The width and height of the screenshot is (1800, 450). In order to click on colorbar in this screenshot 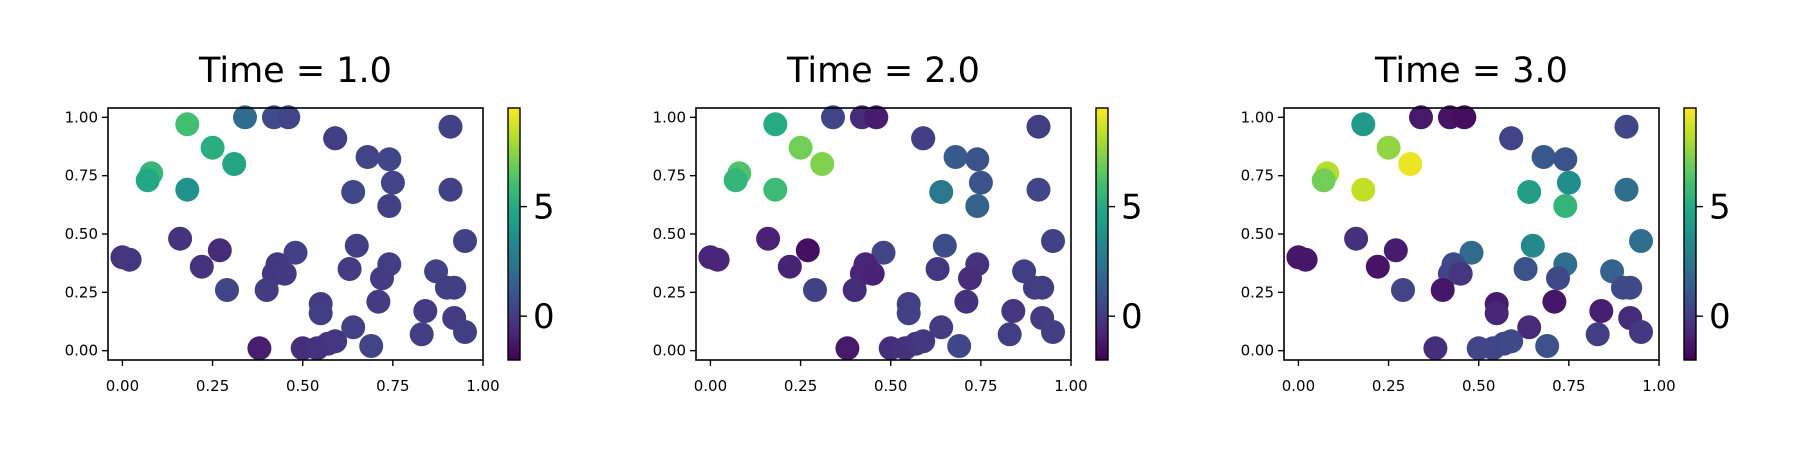, I will do `click(1102, 234)`.